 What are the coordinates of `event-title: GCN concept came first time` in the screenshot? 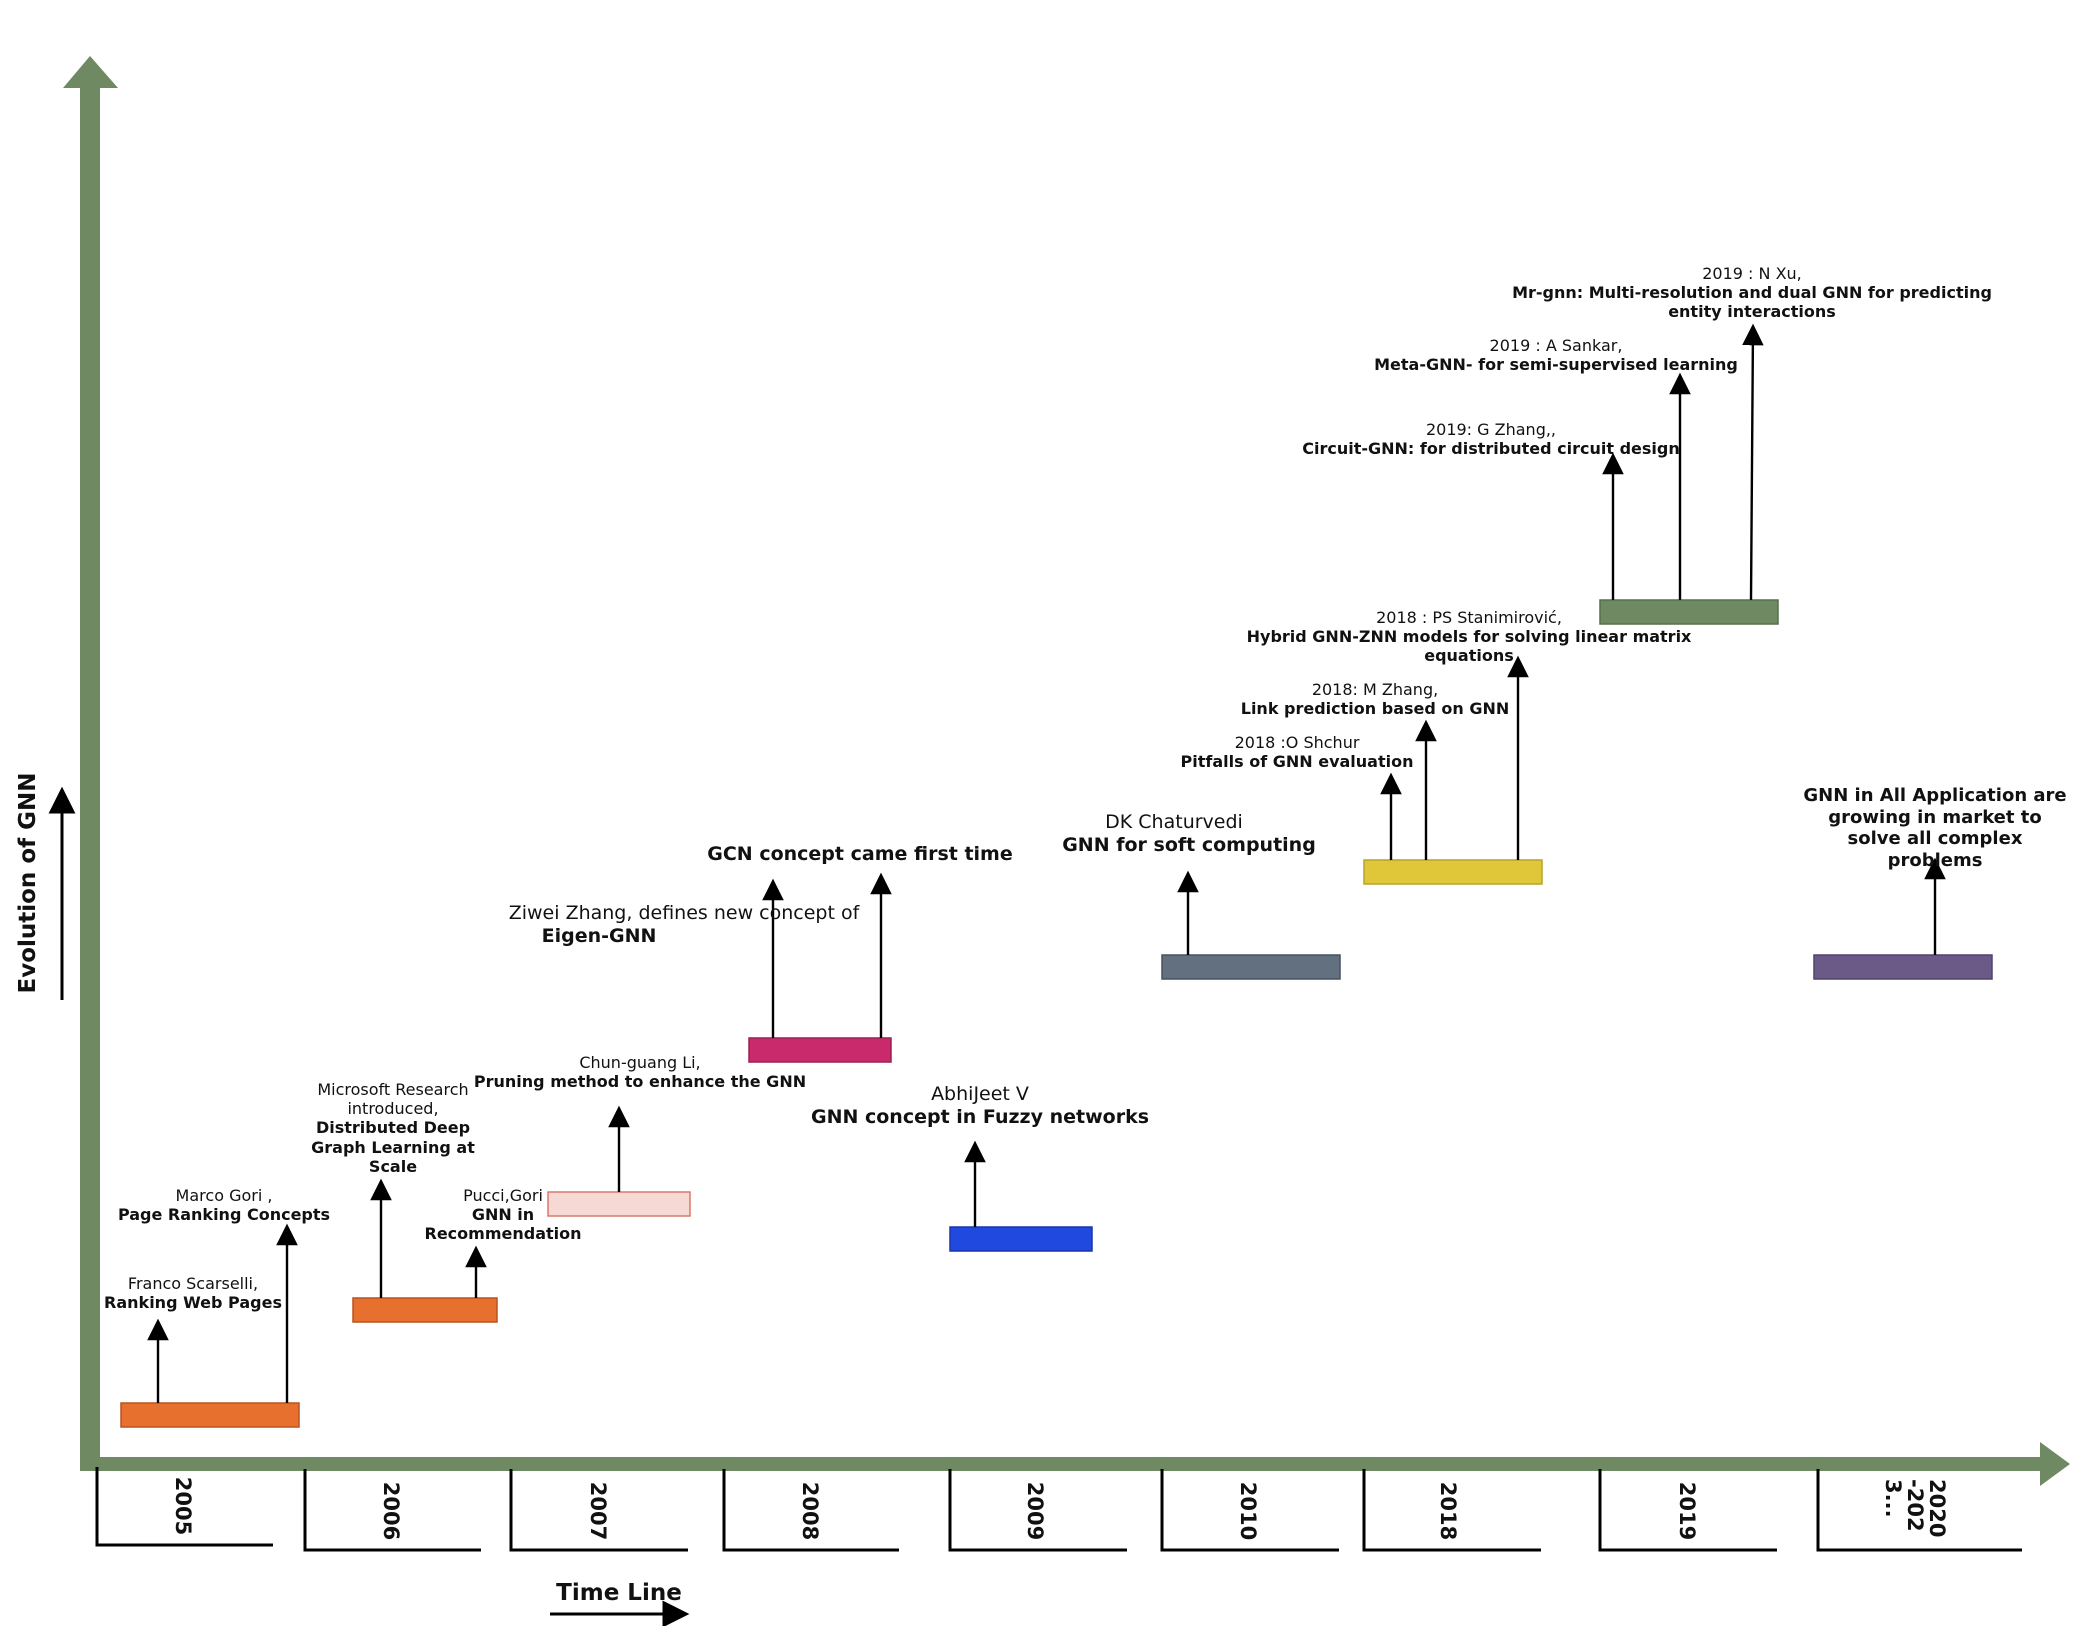 It's located at (860, 854).